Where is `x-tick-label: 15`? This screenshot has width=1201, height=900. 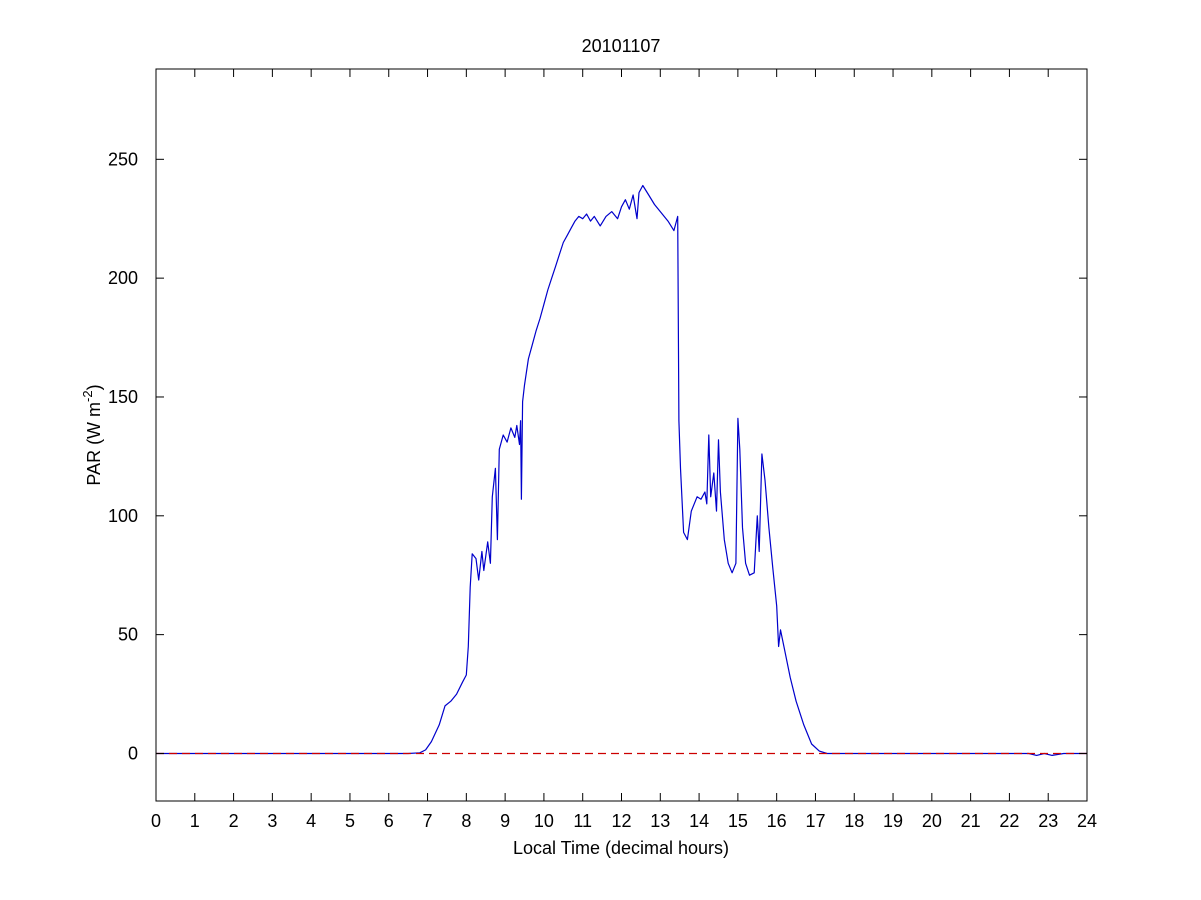 x-tick-label: 15 is located at coordinates (738, 821).